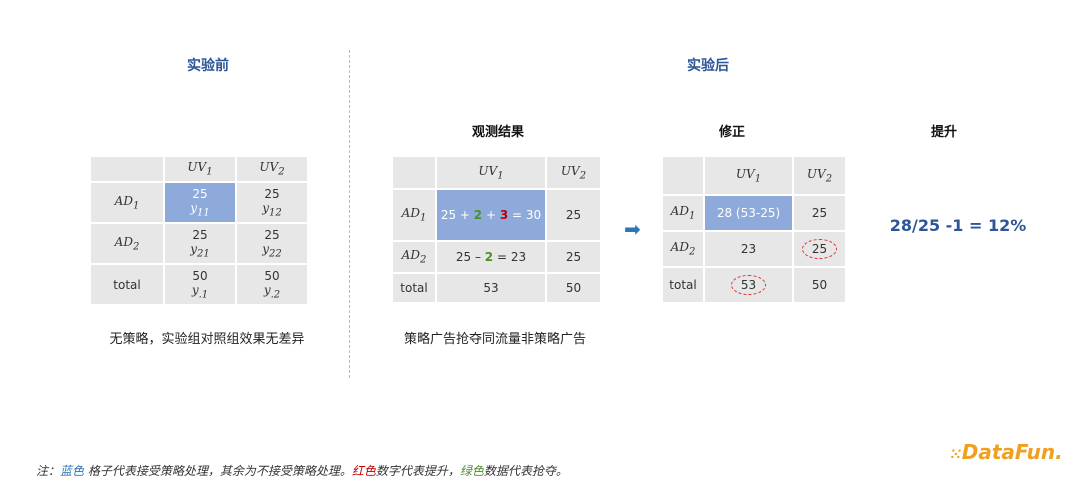 The image size is (1080, 504). Describe the element at coordinates (349, 214) in the screenshot. I see `section-divider` at that location.